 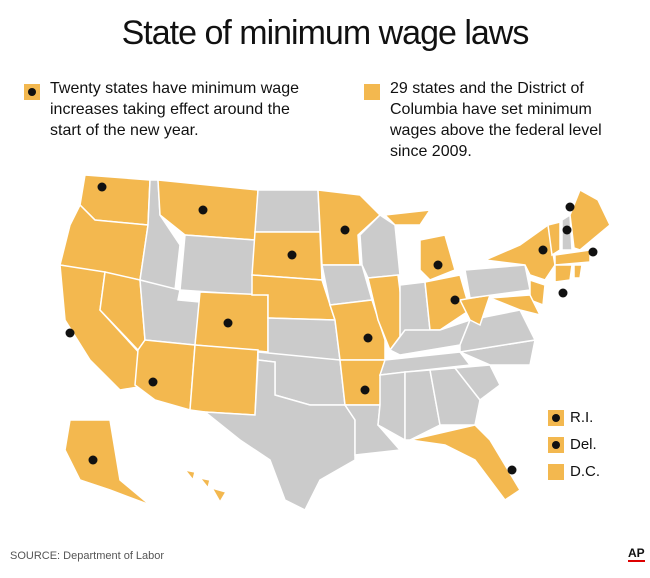 I want to click on state-label: Del., so click(x=583, y=444).